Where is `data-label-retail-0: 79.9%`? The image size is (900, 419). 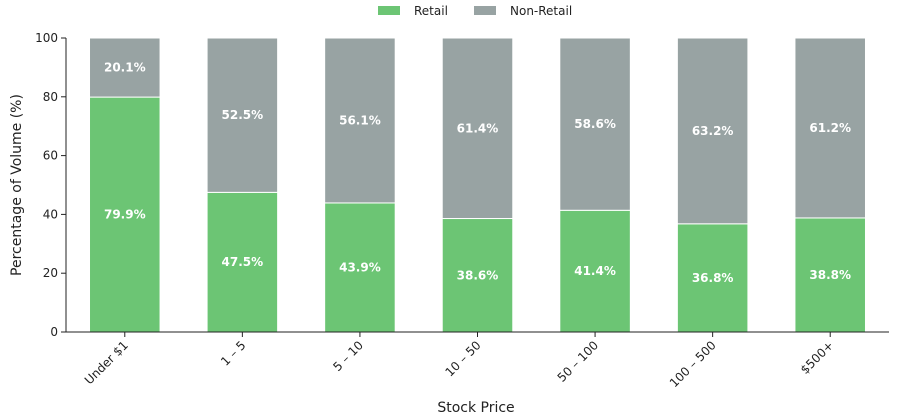 data-label-retail-0: 79.9% is located at coordinates (125, 215).